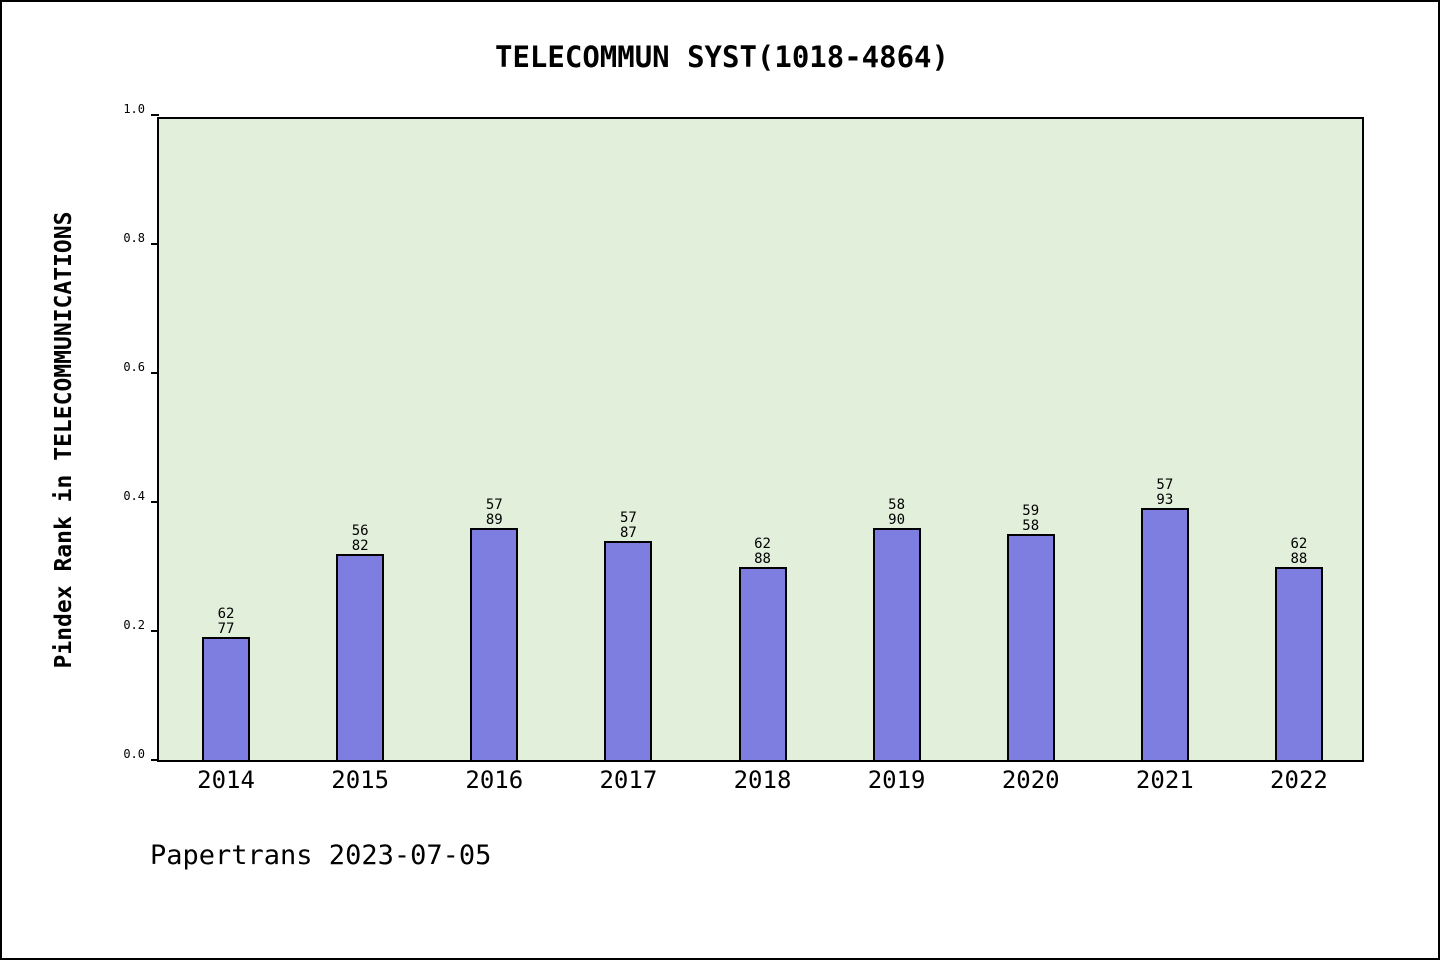 The image size is (1440, 960). I want to click on bar-value-label: 57 89, so click(494, 512).